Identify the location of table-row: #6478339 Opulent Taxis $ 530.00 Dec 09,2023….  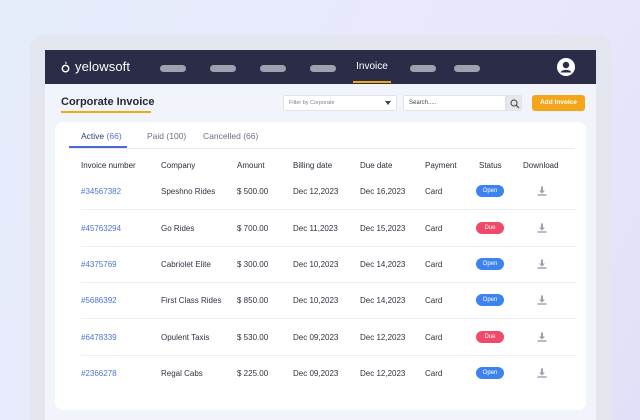
(328, 338).